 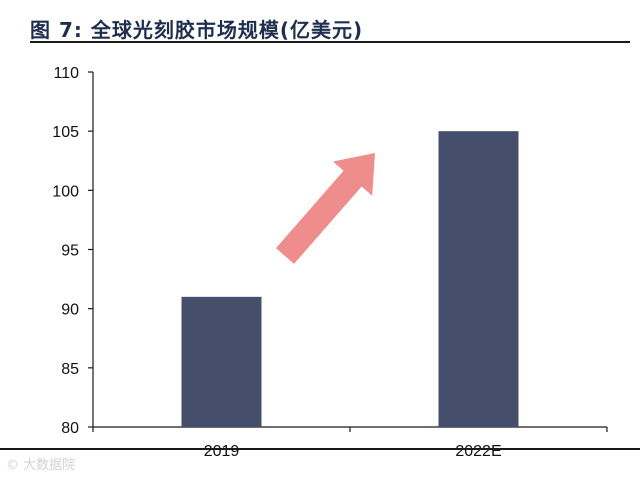 I want to click on y-tick-label: 90, so click(x=70, y=310).